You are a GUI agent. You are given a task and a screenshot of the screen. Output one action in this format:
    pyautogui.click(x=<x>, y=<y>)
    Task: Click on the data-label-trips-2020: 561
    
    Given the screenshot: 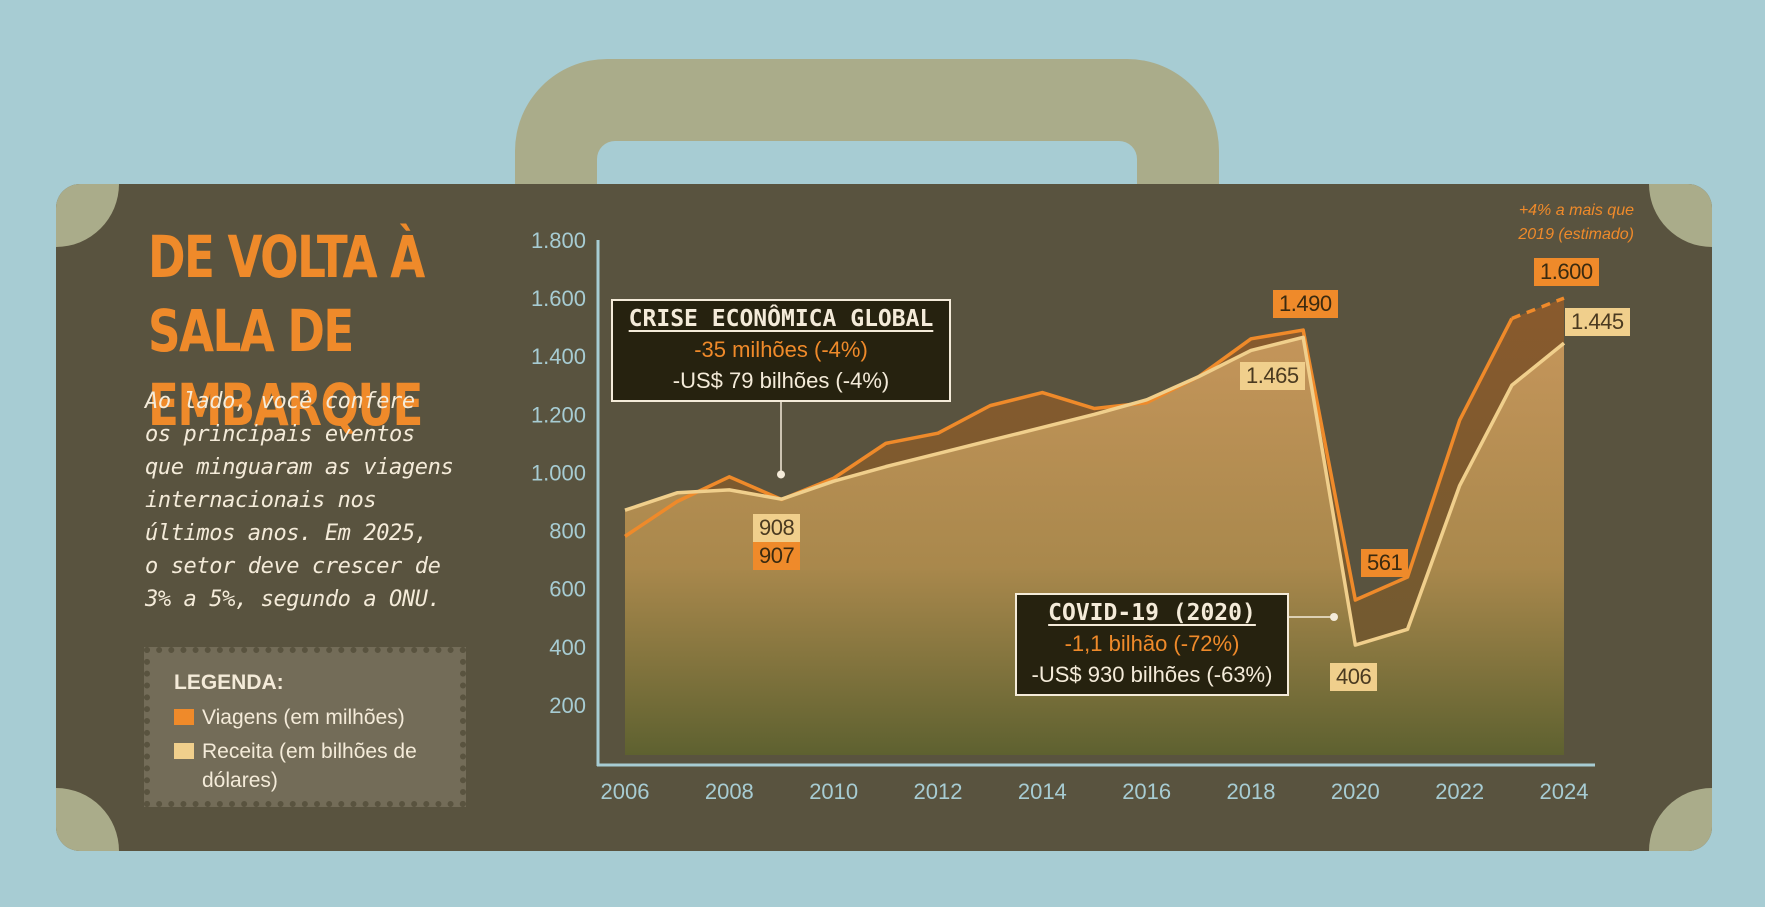 What is the action you would take?
    pyautogui.click(x=1385, y=563)
    